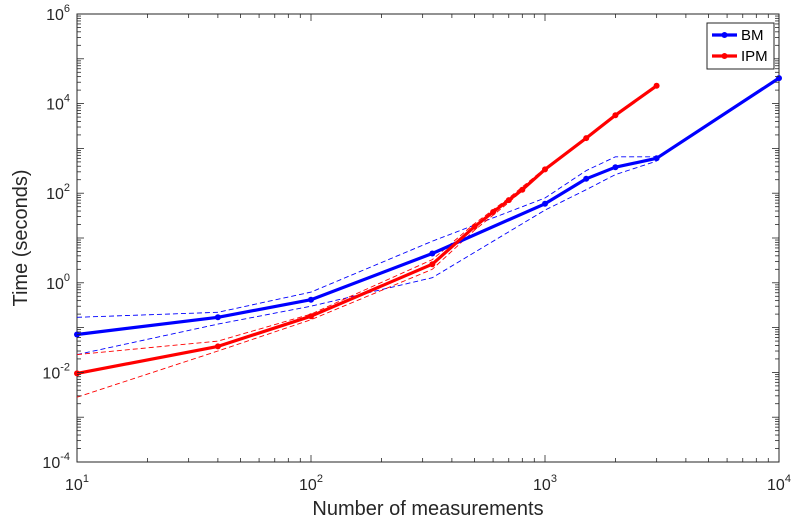 This screenshot has width=795, height=525. What do you see at coordinates (58, 192) in the screenshot?
I see `y-tick-label: 10²` at bounding box center [58, 192].